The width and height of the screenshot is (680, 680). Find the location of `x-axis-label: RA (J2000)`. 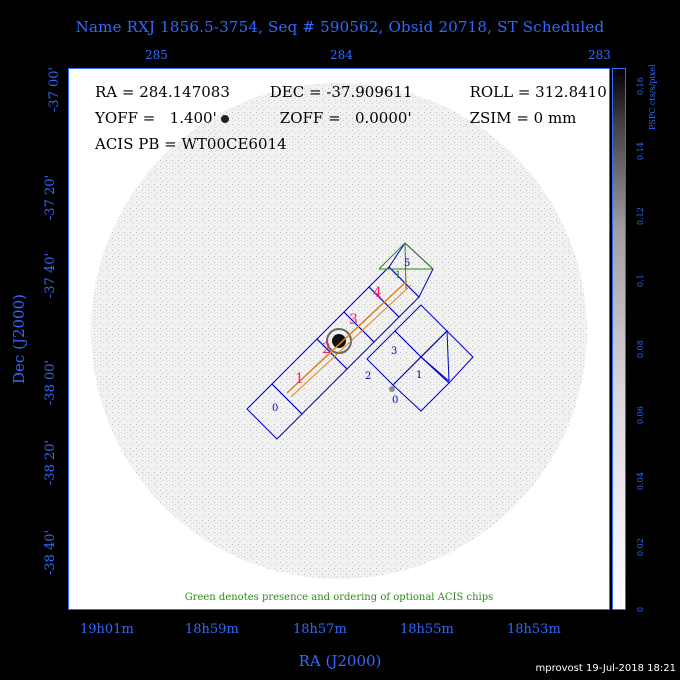

x-axis-label: RA (J2000) is located at coordinates (340, 661).